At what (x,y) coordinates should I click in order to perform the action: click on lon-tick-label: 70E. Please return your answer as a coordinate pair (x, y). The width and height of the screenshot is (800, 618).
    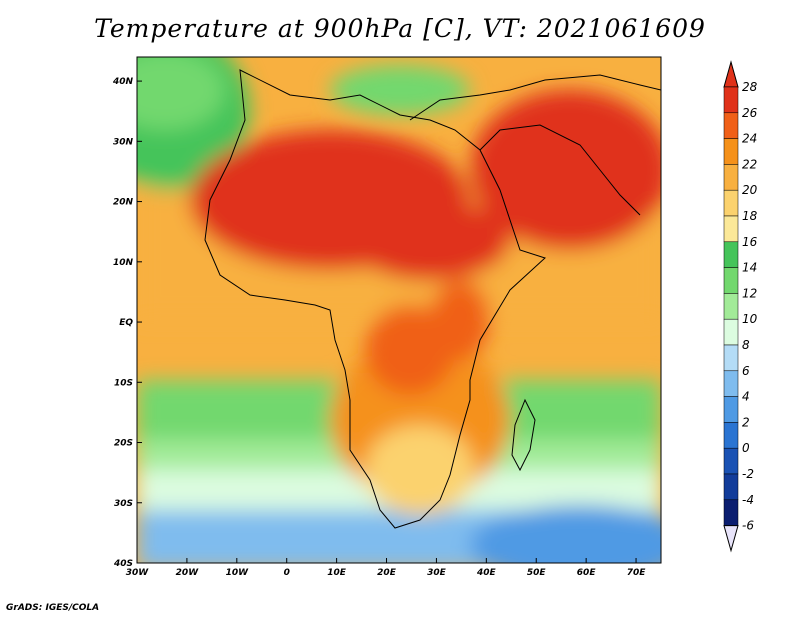
    Looking at the image, I should click on (637, 573).